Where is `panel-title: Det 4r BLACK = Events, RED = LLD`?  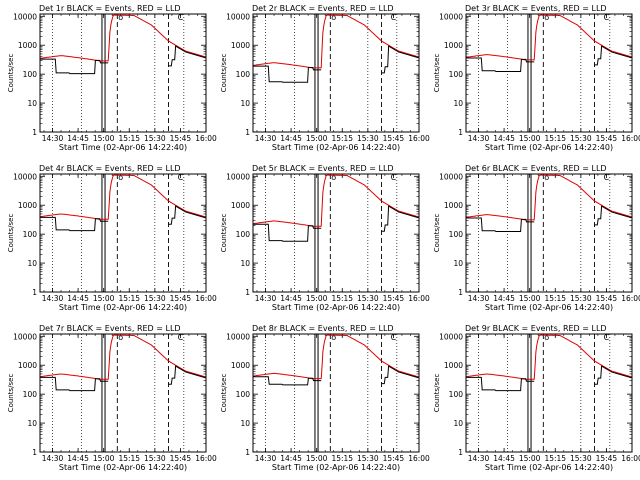 panel-title: Det 4r BLACK = Events, RED = LLD is located at coordinates (110, 168).